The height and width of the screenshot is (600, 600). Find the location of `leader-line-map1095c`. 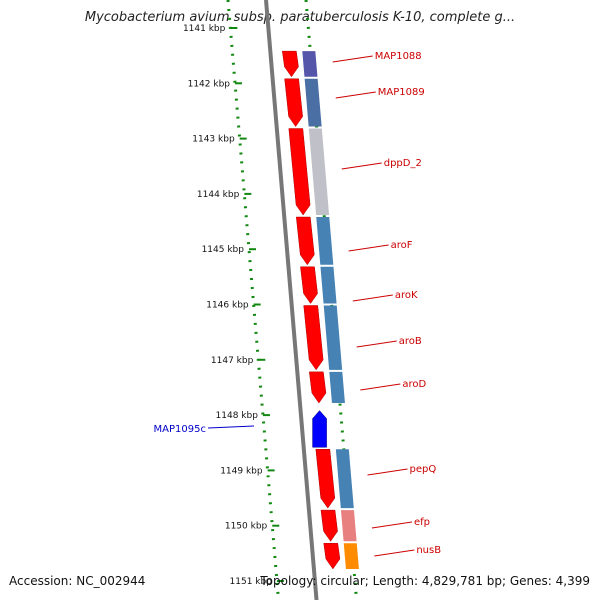

leader-line-map1095c is located at coordinates (231, 427).